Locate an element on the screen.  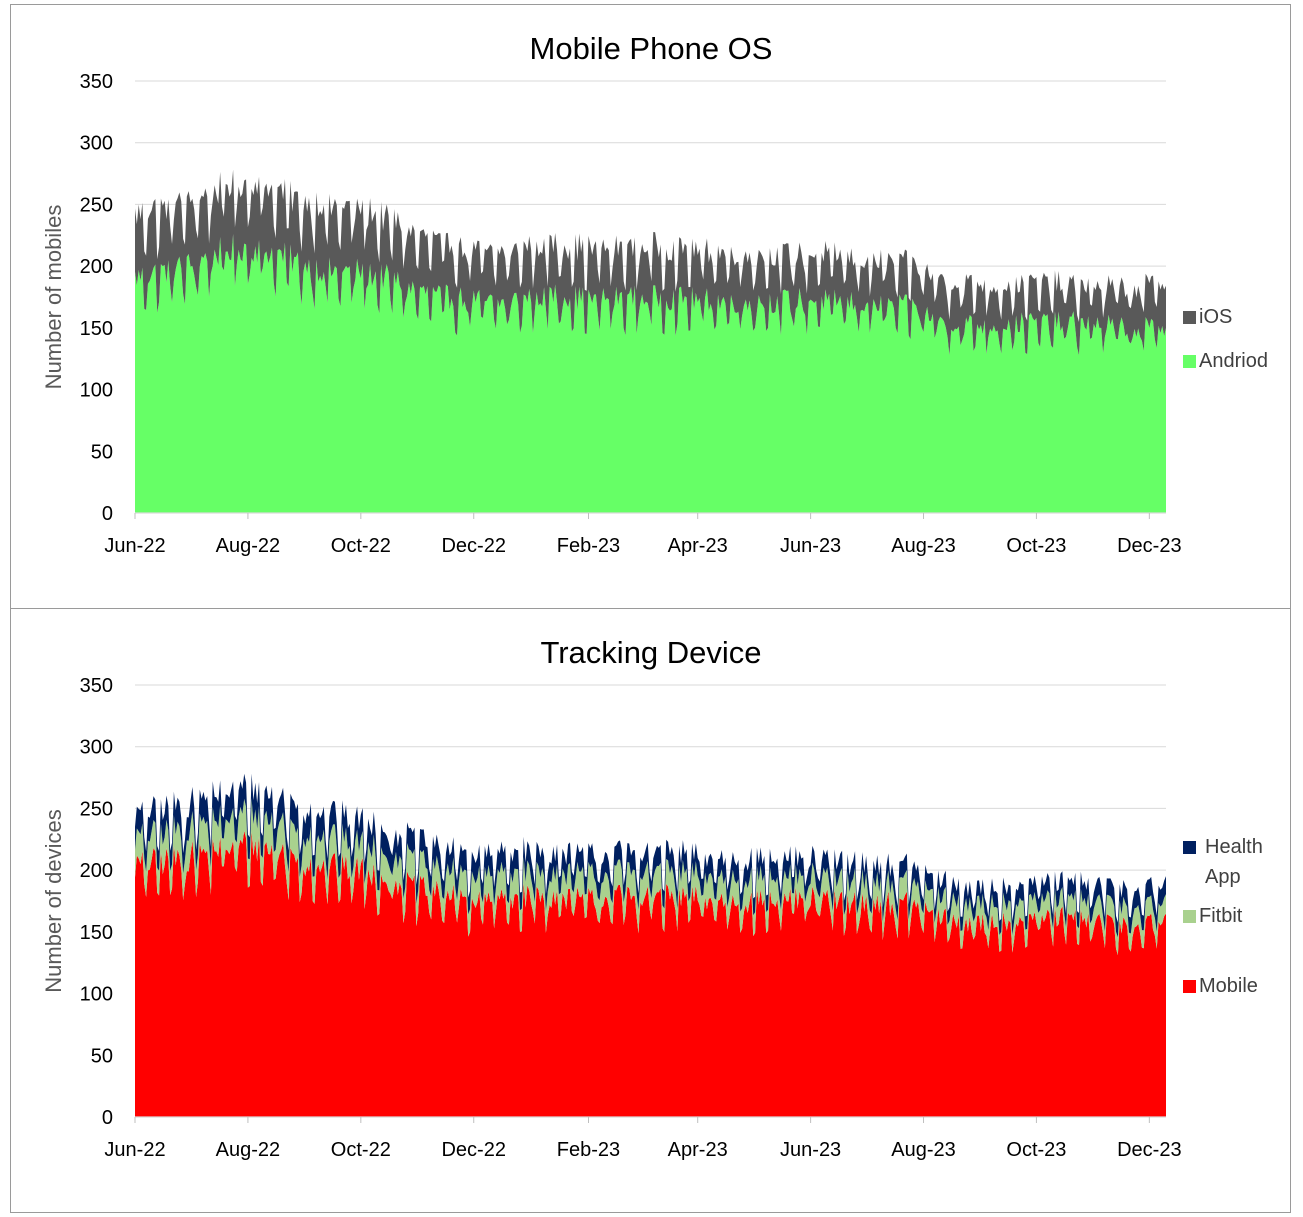
legend-label: Health is located at coordinates (1234, 847).